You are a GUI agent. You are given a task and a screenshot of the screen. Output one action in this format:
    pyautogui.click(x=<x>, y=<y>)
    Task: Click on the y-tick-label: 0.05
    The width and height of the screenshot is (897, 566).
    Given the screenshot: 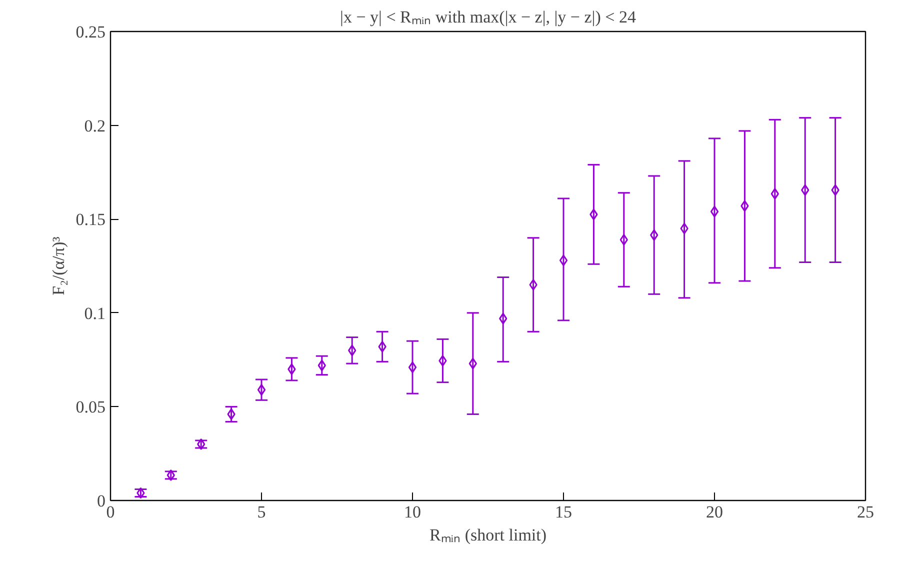 What is the action you would take?
    pyautogui.click(x=91, y=407)
    